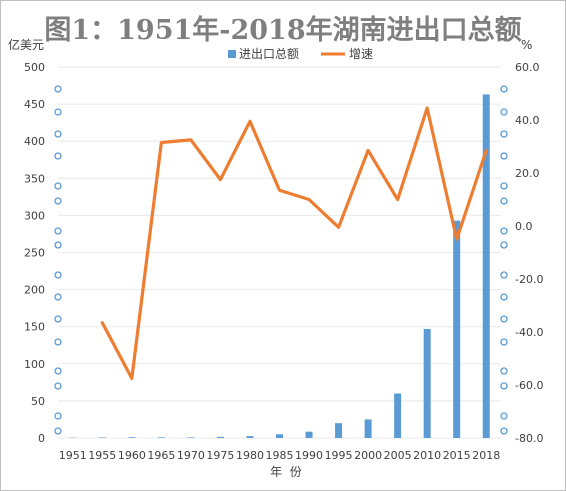 The height and width of the screenshot is (491, 566). I want to click on y-axis-left-title: 亿美元, so click(26, 44).